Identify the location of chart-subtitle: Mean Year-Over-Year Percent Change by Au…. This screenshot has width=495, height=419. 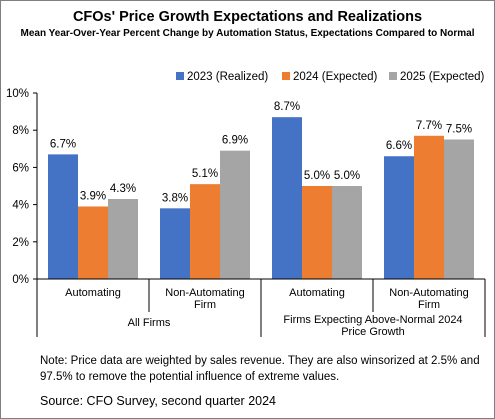
(247, 33).